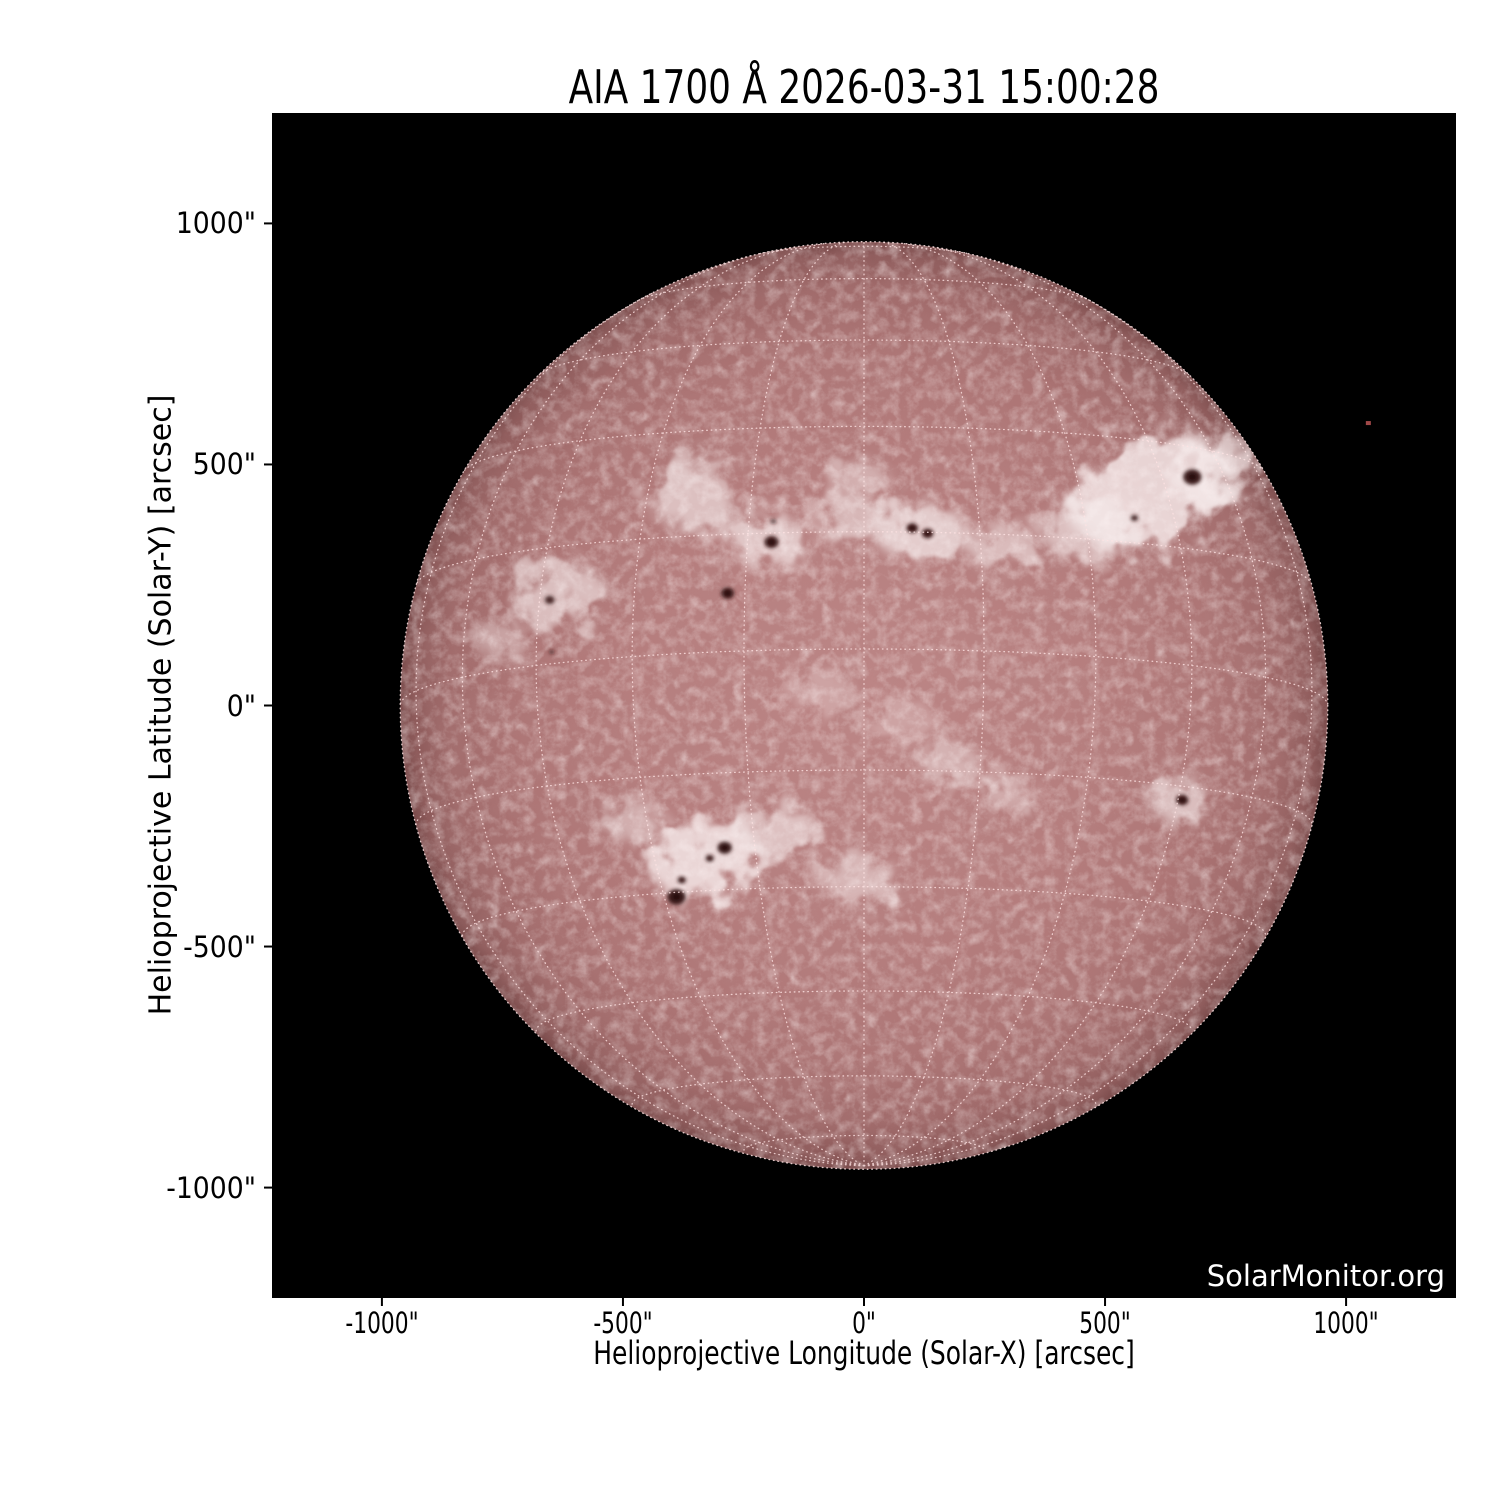 This screenshot has width=1500, height=1500. I want to click on chart-title: AIA 1700 Å 2026-03-31 15:00:28, so click(864, 87).